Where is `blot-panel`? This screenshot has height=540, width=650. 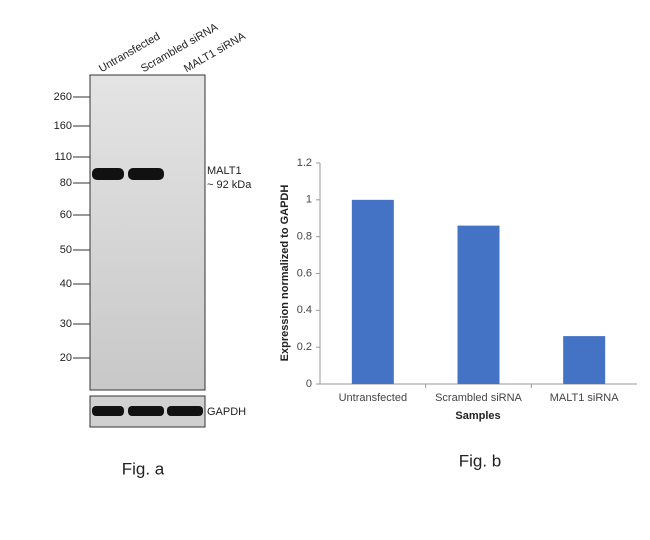 blot-panel is located at coordinates (147, 232).